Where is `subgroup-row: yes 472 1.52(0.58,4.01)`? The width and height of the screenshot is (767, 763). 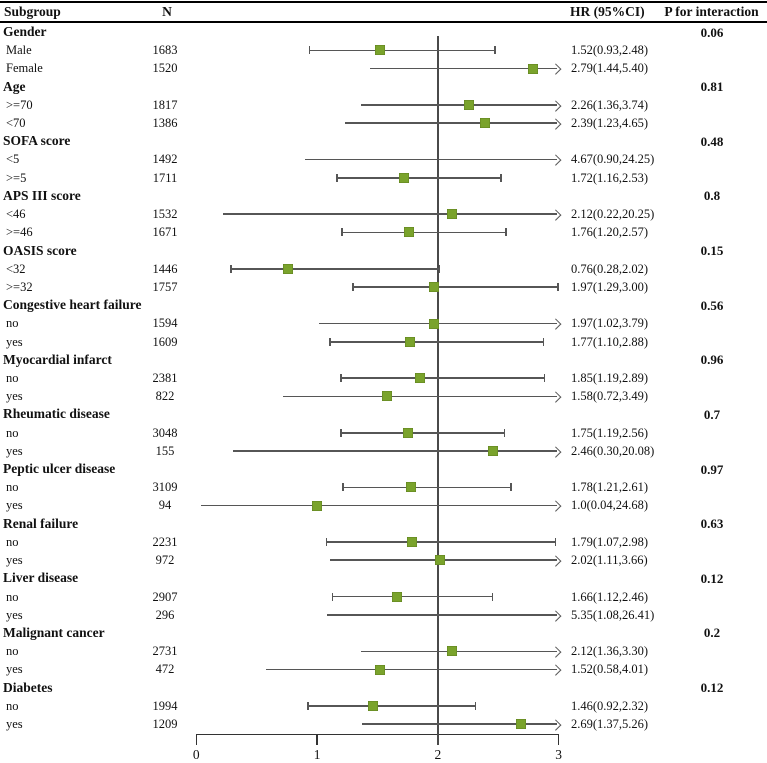 subgroup-row: yes 472 1.52(0.58,4.01) is located at coordinates (383, 669).